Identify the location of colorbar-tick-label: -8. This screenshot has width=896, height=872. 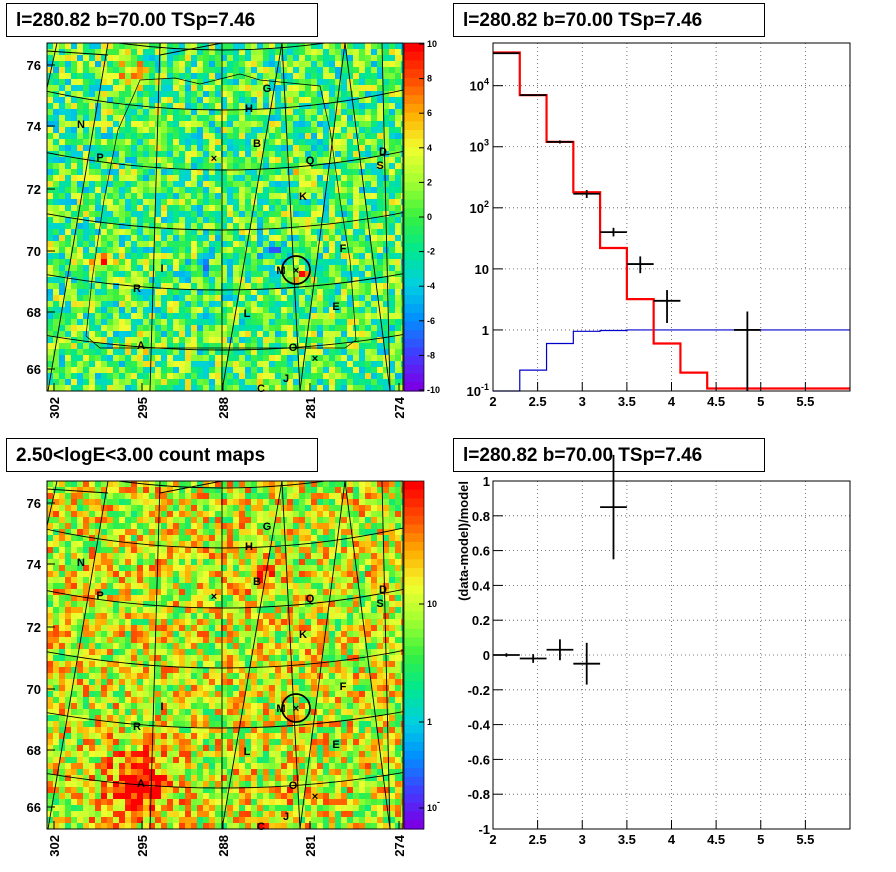
(431, 355).